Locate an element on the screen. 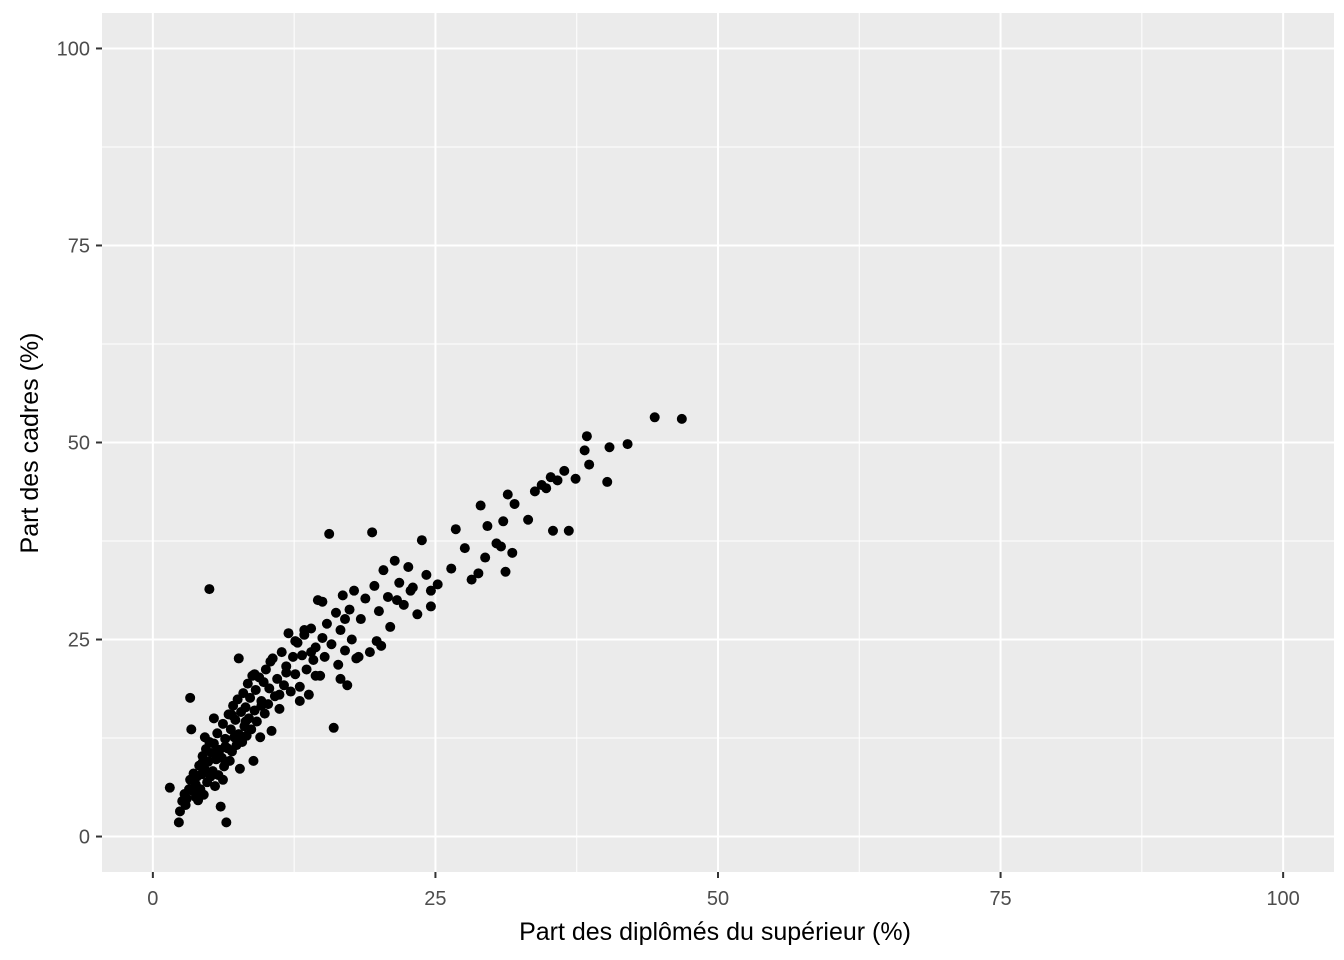 This screenshot has width=1344, height=960. y-tick-label: 50 is located at coordinates (79, 444).